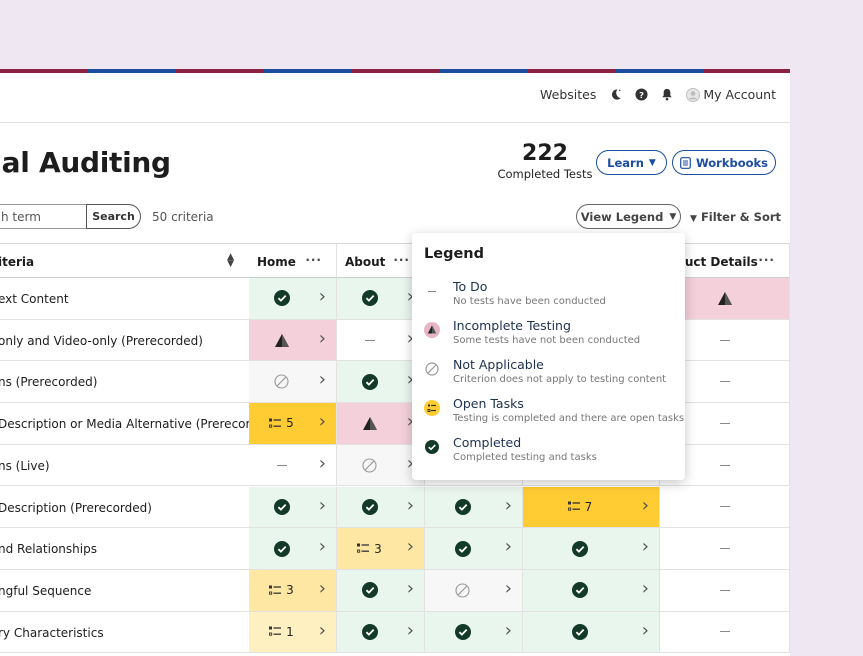 This screenshot has width=863, height=656. Describe the element at coordinates (44, 217) in the screenshot. I see `search-input` at that location.